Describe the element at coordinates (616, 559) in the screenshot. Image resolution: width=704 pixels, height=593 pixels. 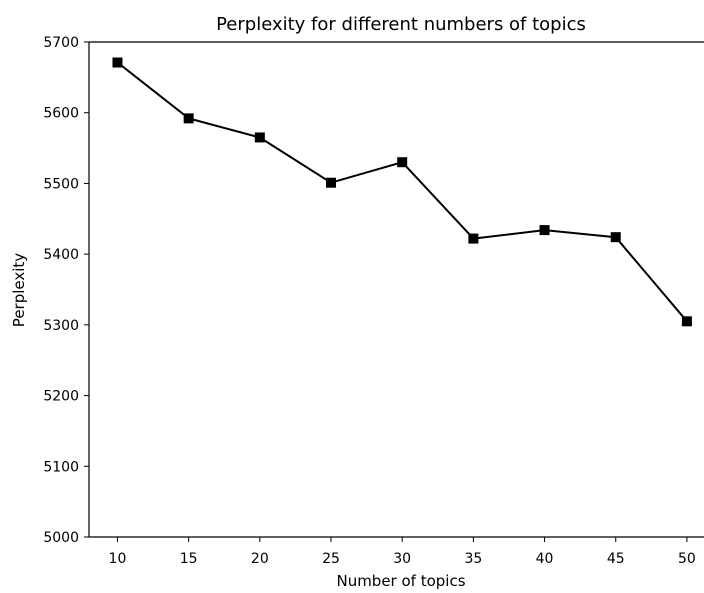
I see `x-tick-label: 45` at that location.